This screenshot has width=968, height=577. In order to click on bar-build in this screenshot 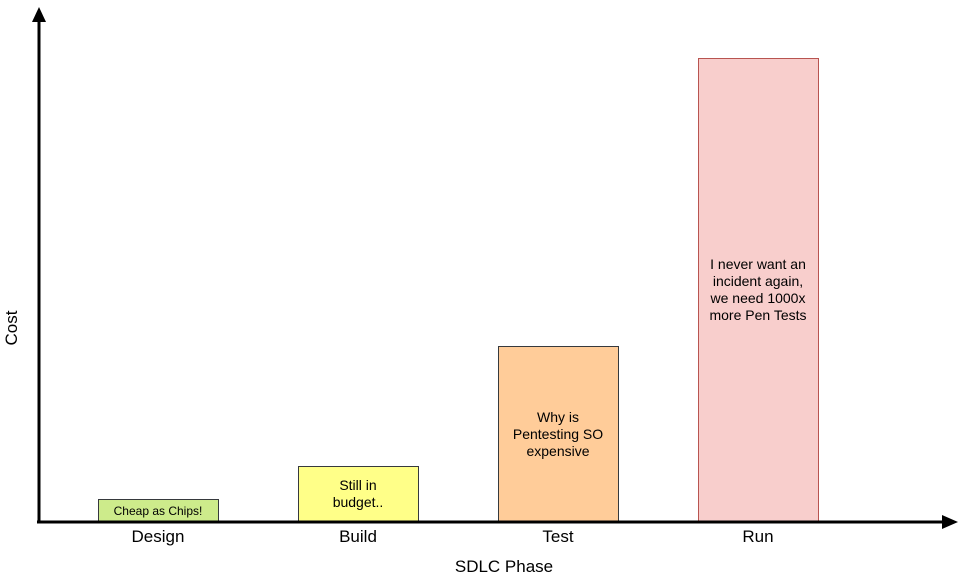, I will do `click(358, 494)`.